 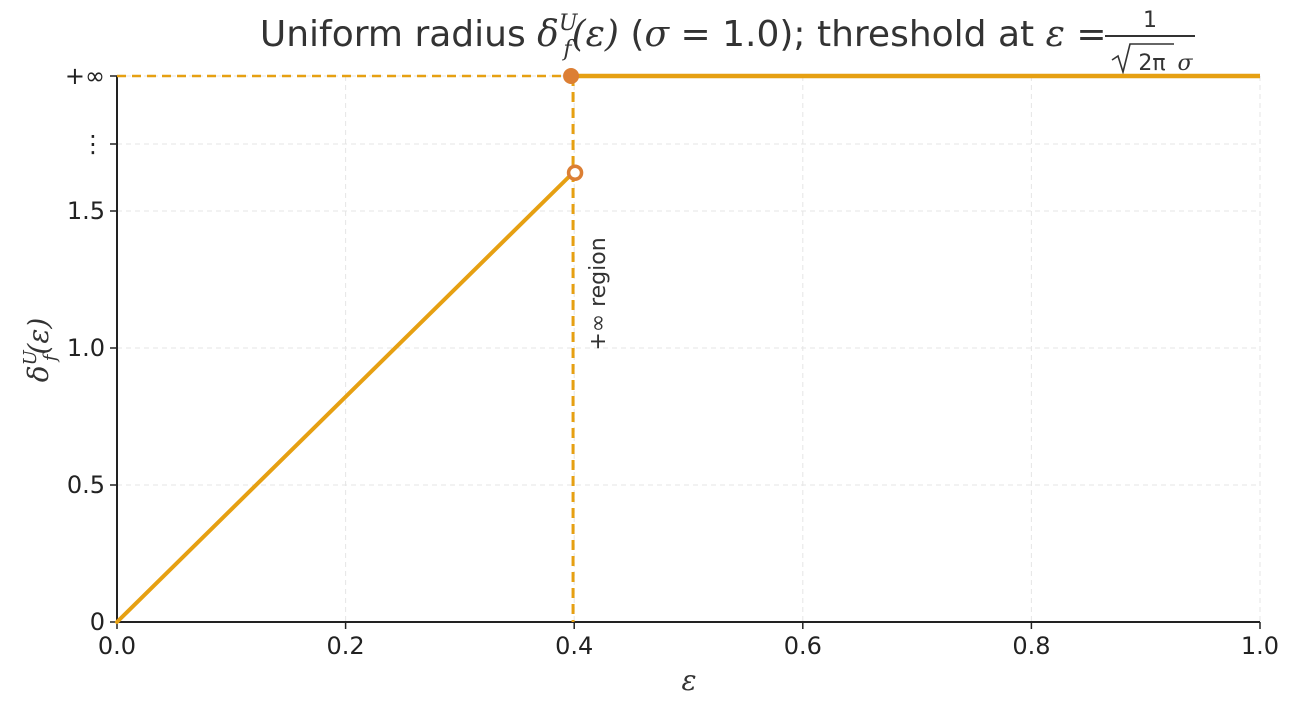 I want to click on y-tick-label-infinity: +∞, so click(x=85, y=76).